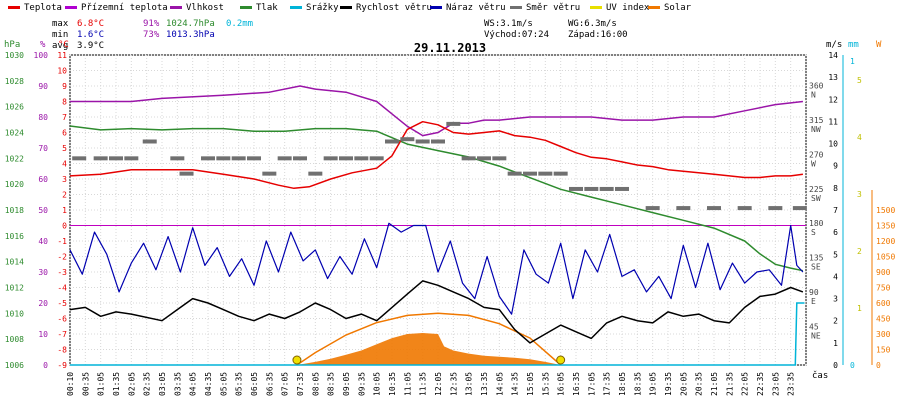 The width and height of the screenshot is (900, 400). What do you see at coordinates (852, 365) in the screenshot?
I see `mm-tick-label: 0` at bounding box center [852, 365].